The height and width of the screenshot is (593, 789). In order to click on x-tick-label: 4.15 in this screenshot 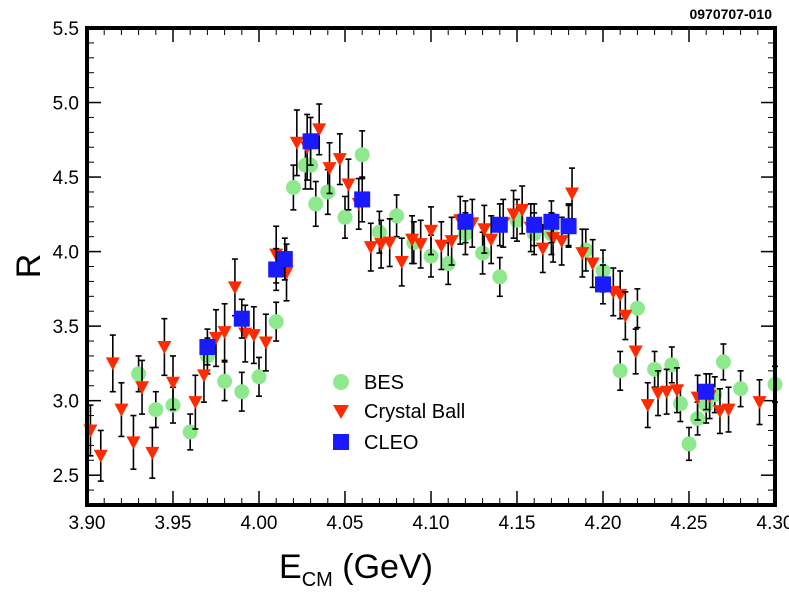, I will do `click(517, 523)`.